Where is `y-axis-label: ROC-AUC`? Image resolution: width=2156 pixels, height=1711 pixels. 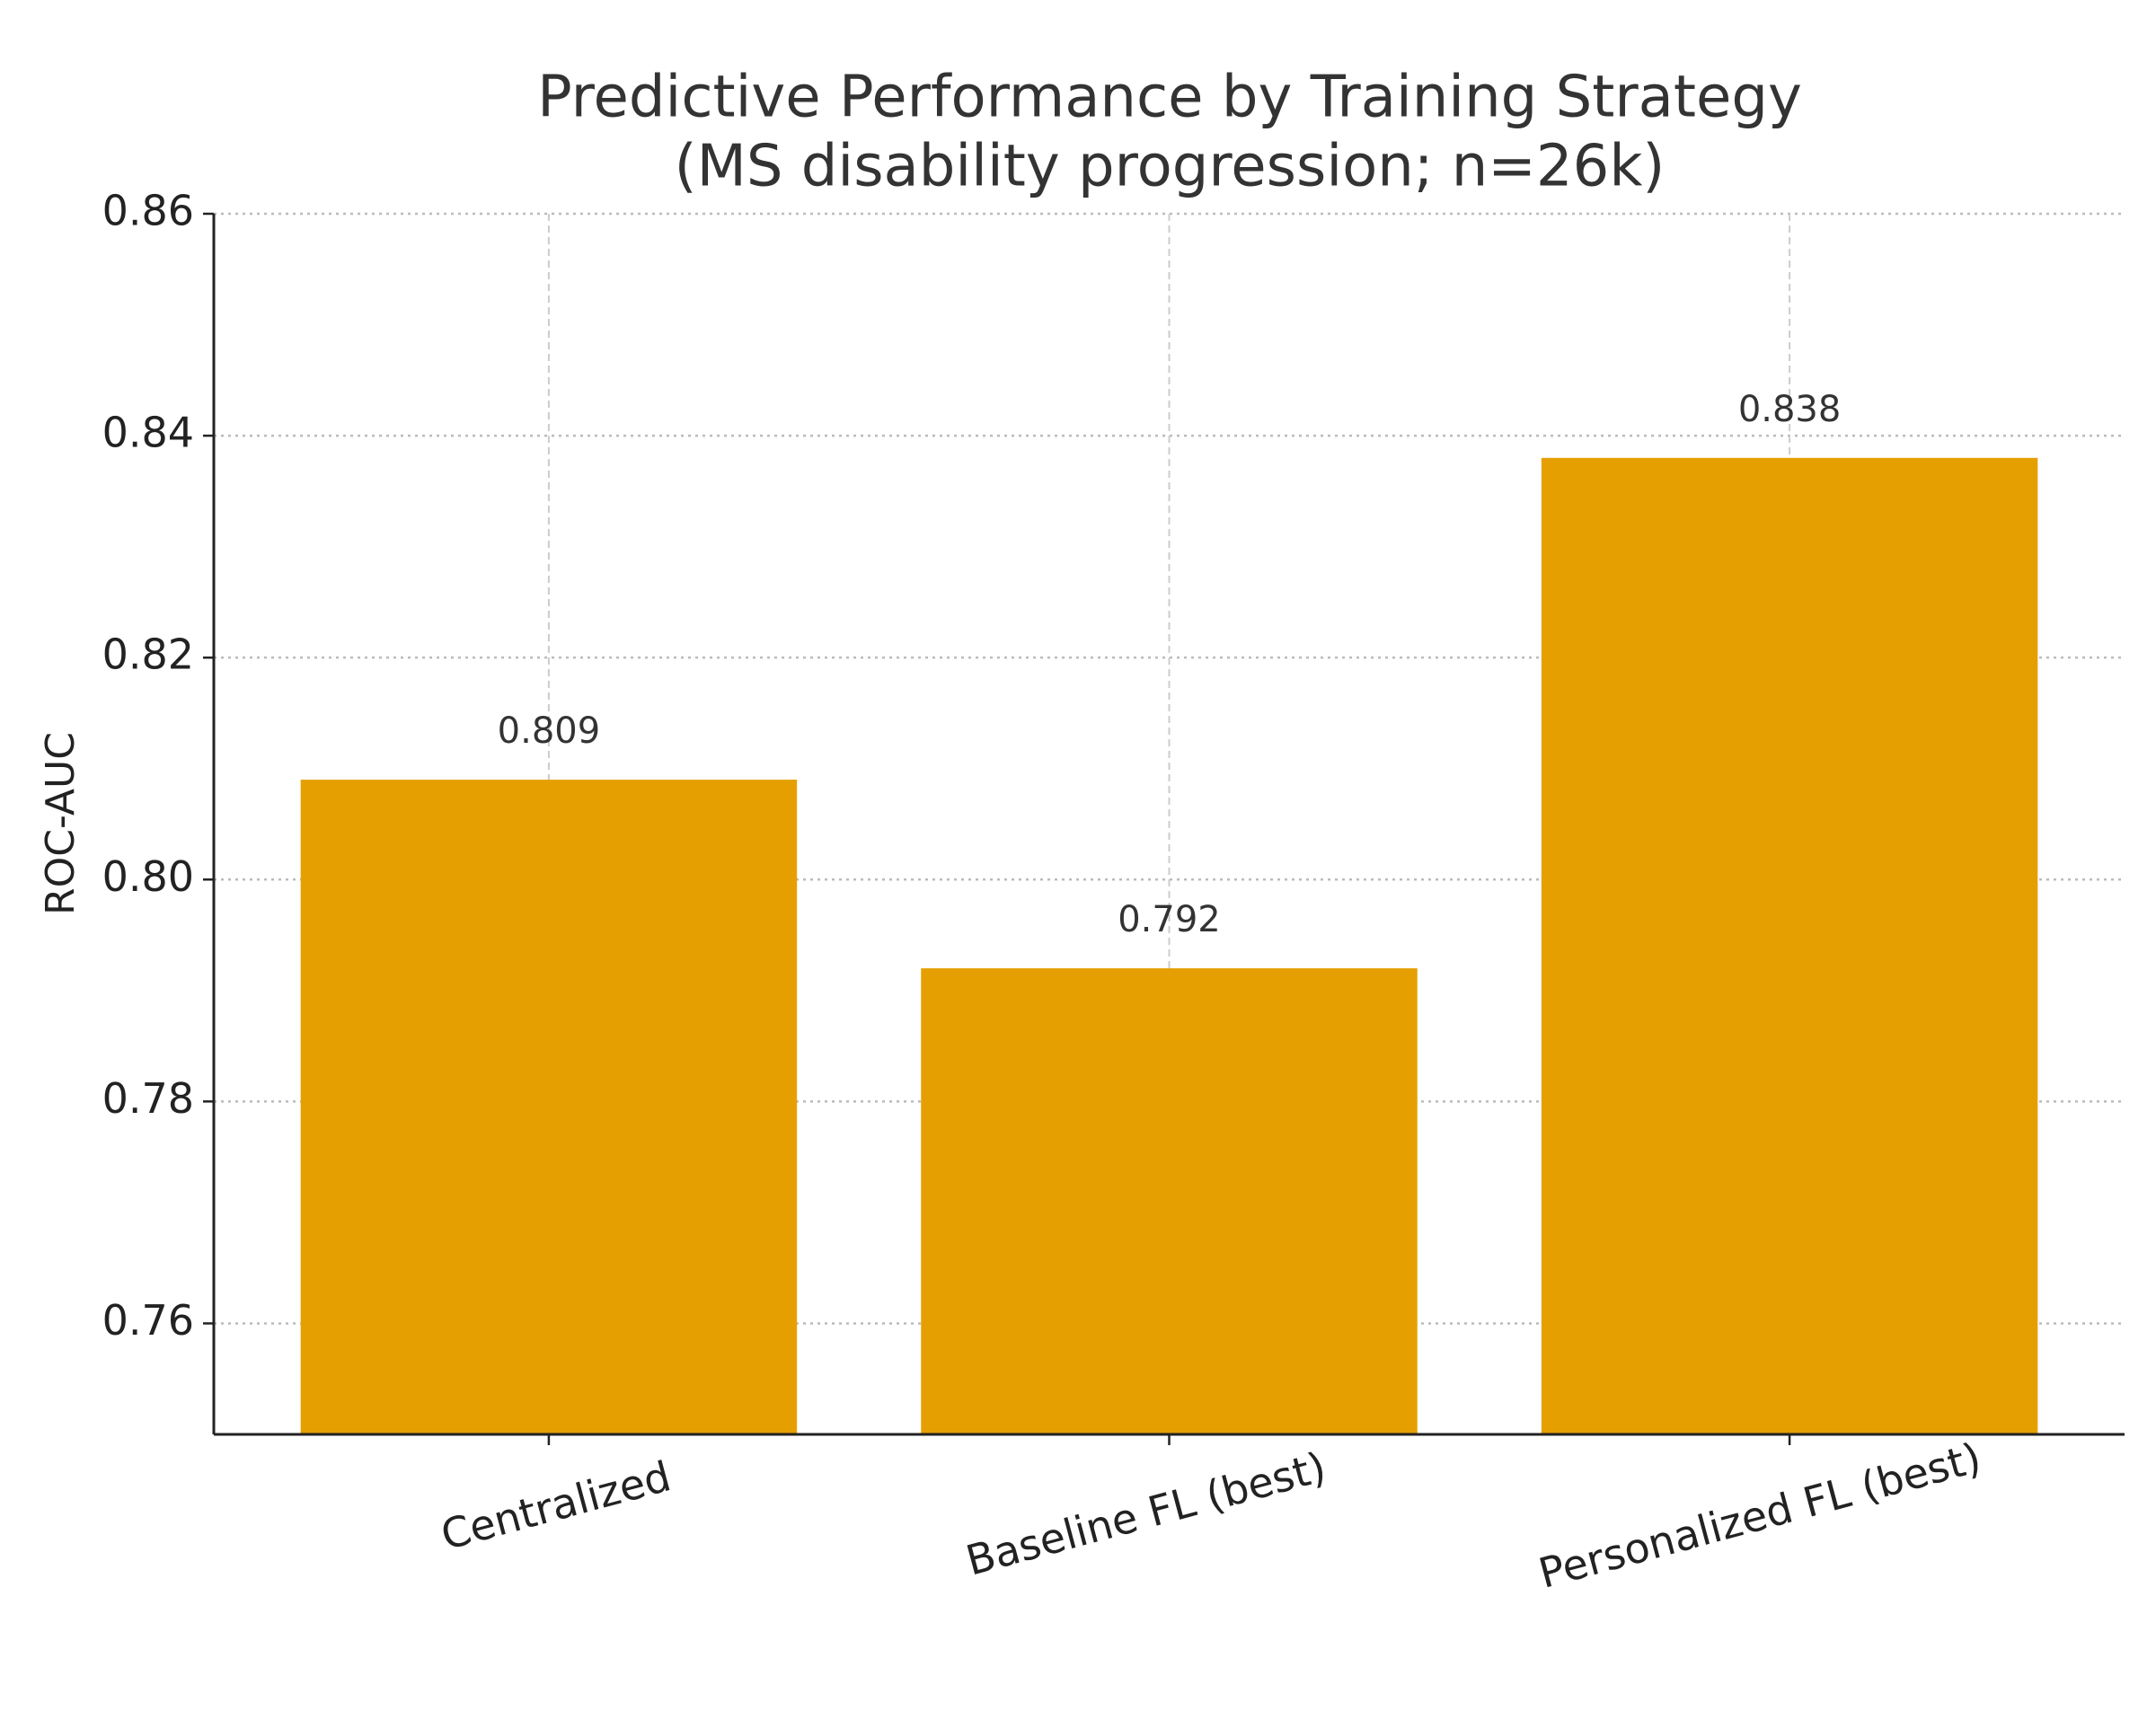
y-axis-label: ROC-AUC is located at coordinates (61, 823).